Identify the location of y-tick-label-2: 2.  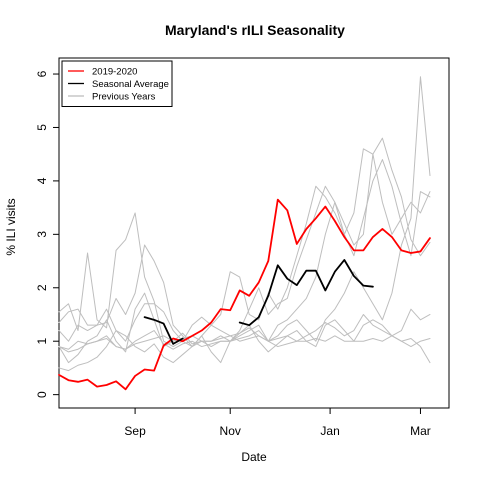
(42, 287).